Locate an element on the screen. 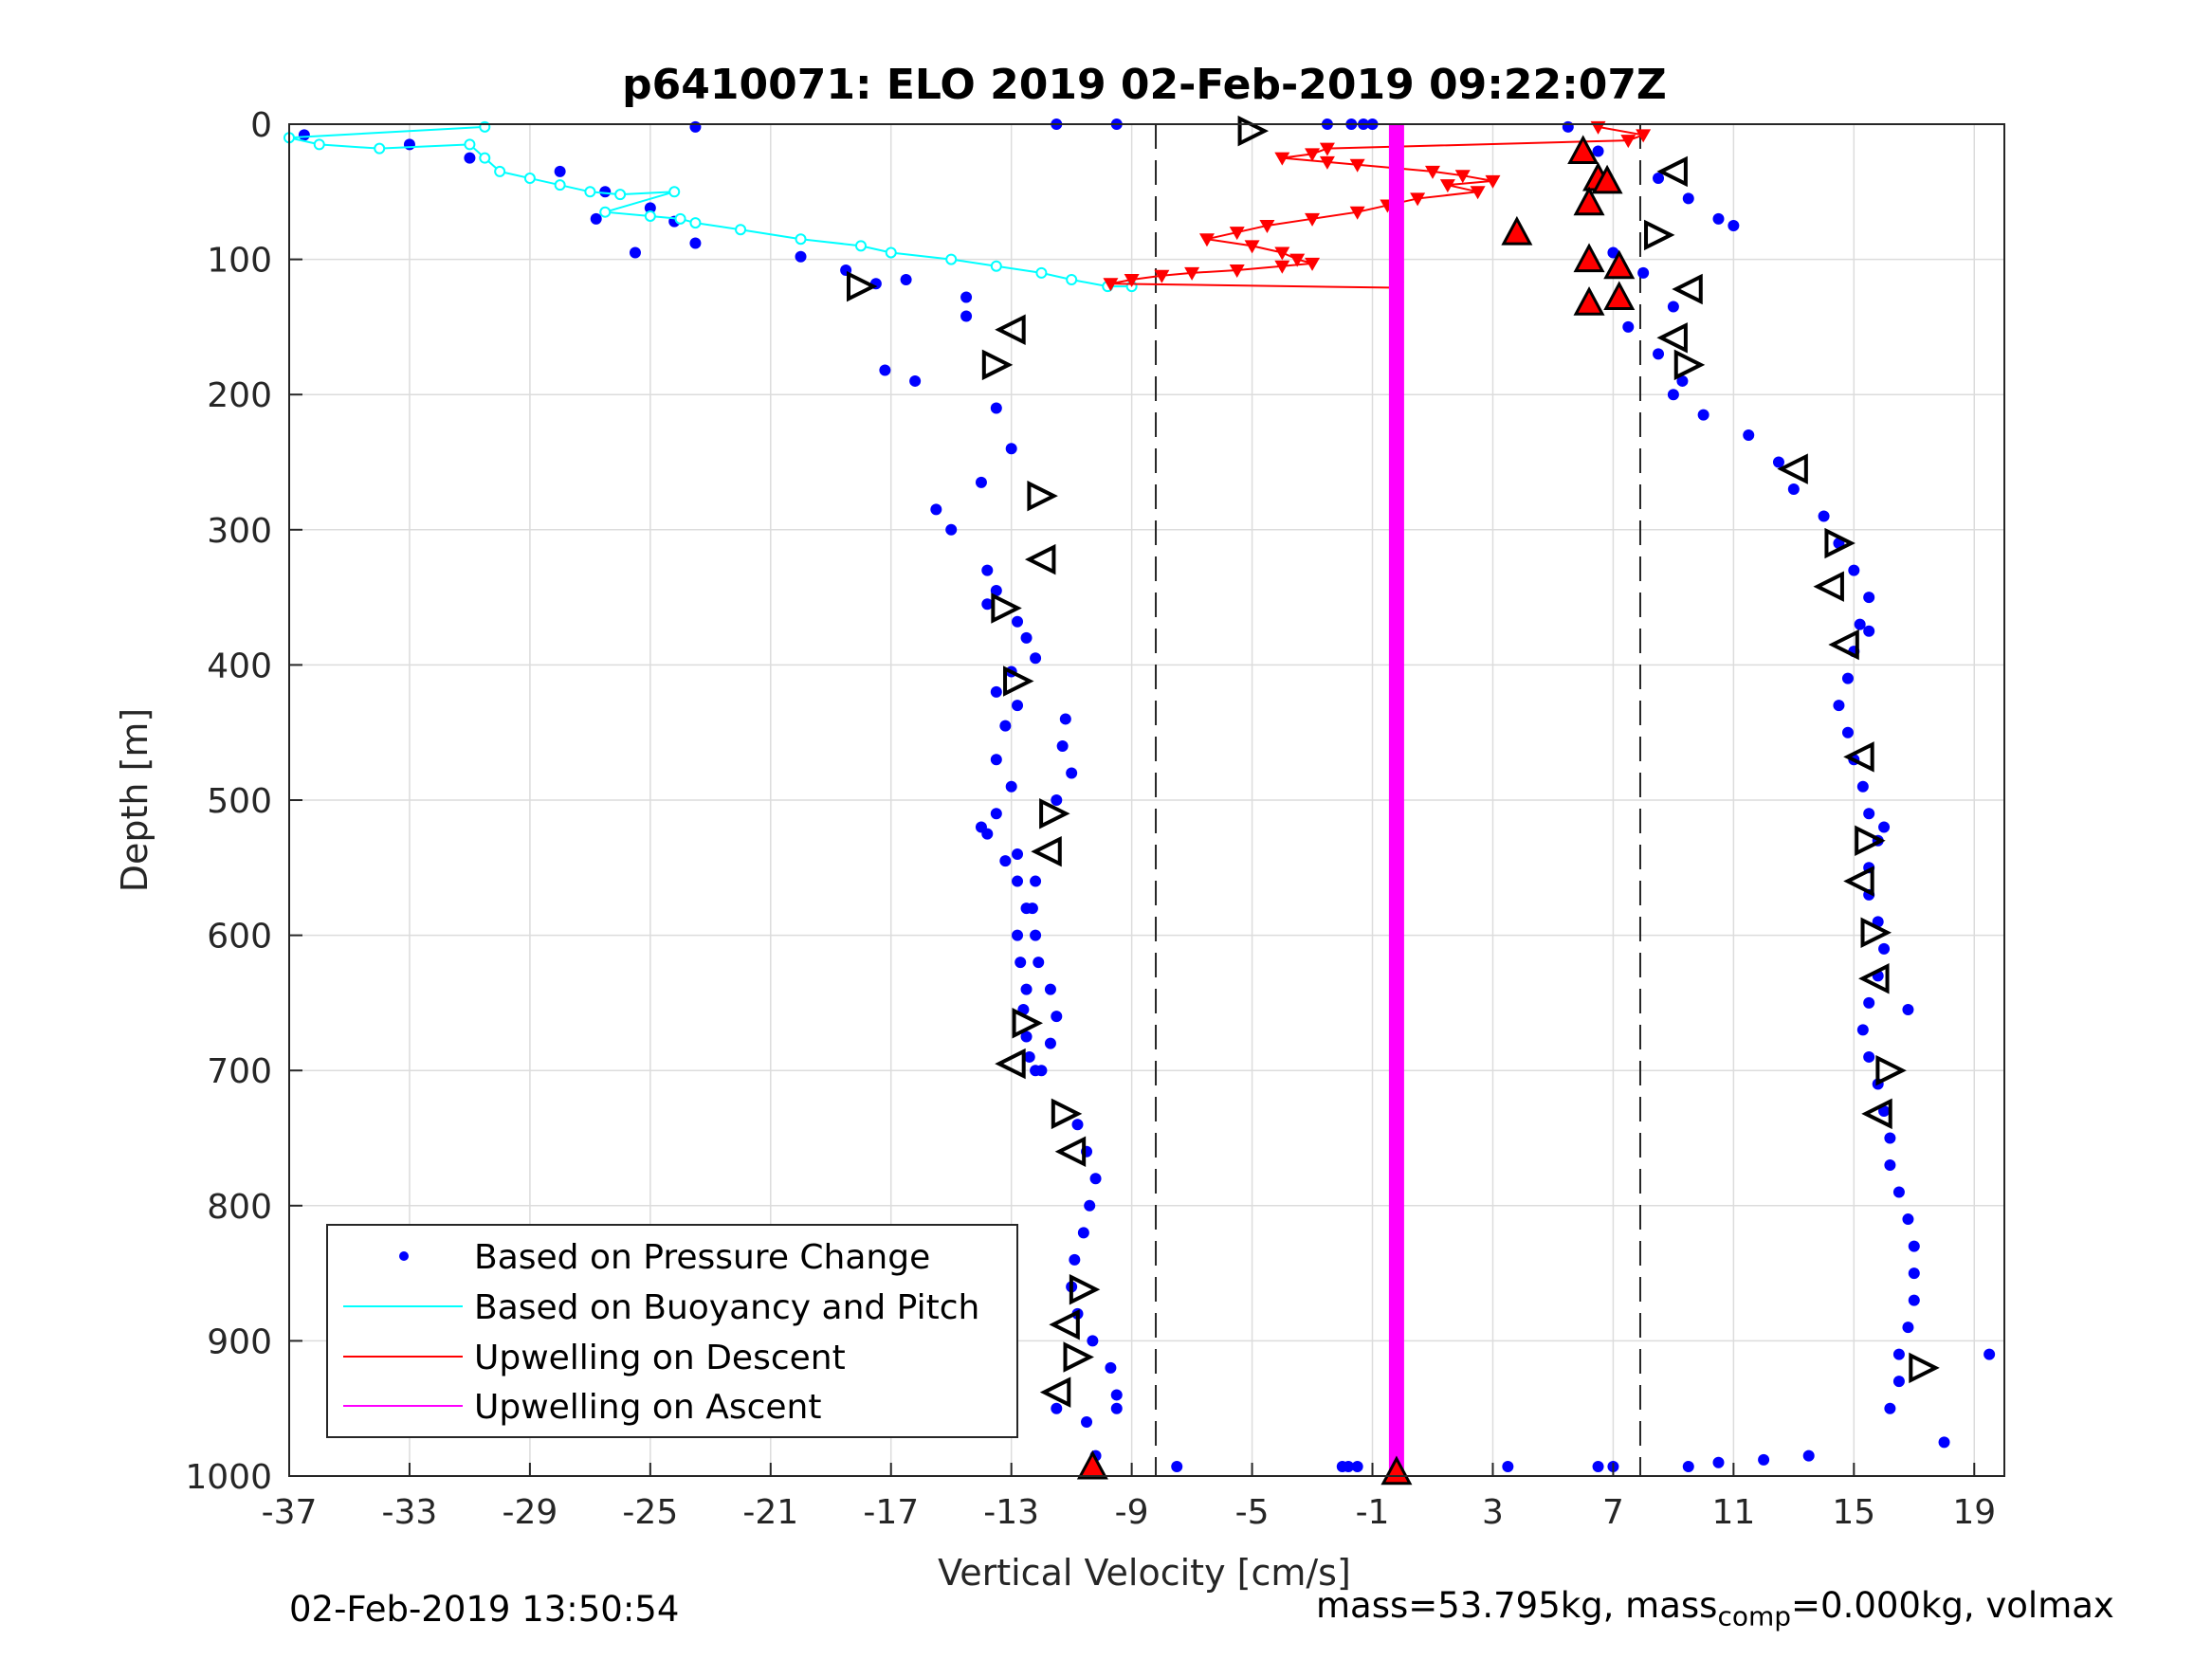  legend-label-buoyancy: Based on Buoyancy and Pitch is located at coordinates (726, 1307).